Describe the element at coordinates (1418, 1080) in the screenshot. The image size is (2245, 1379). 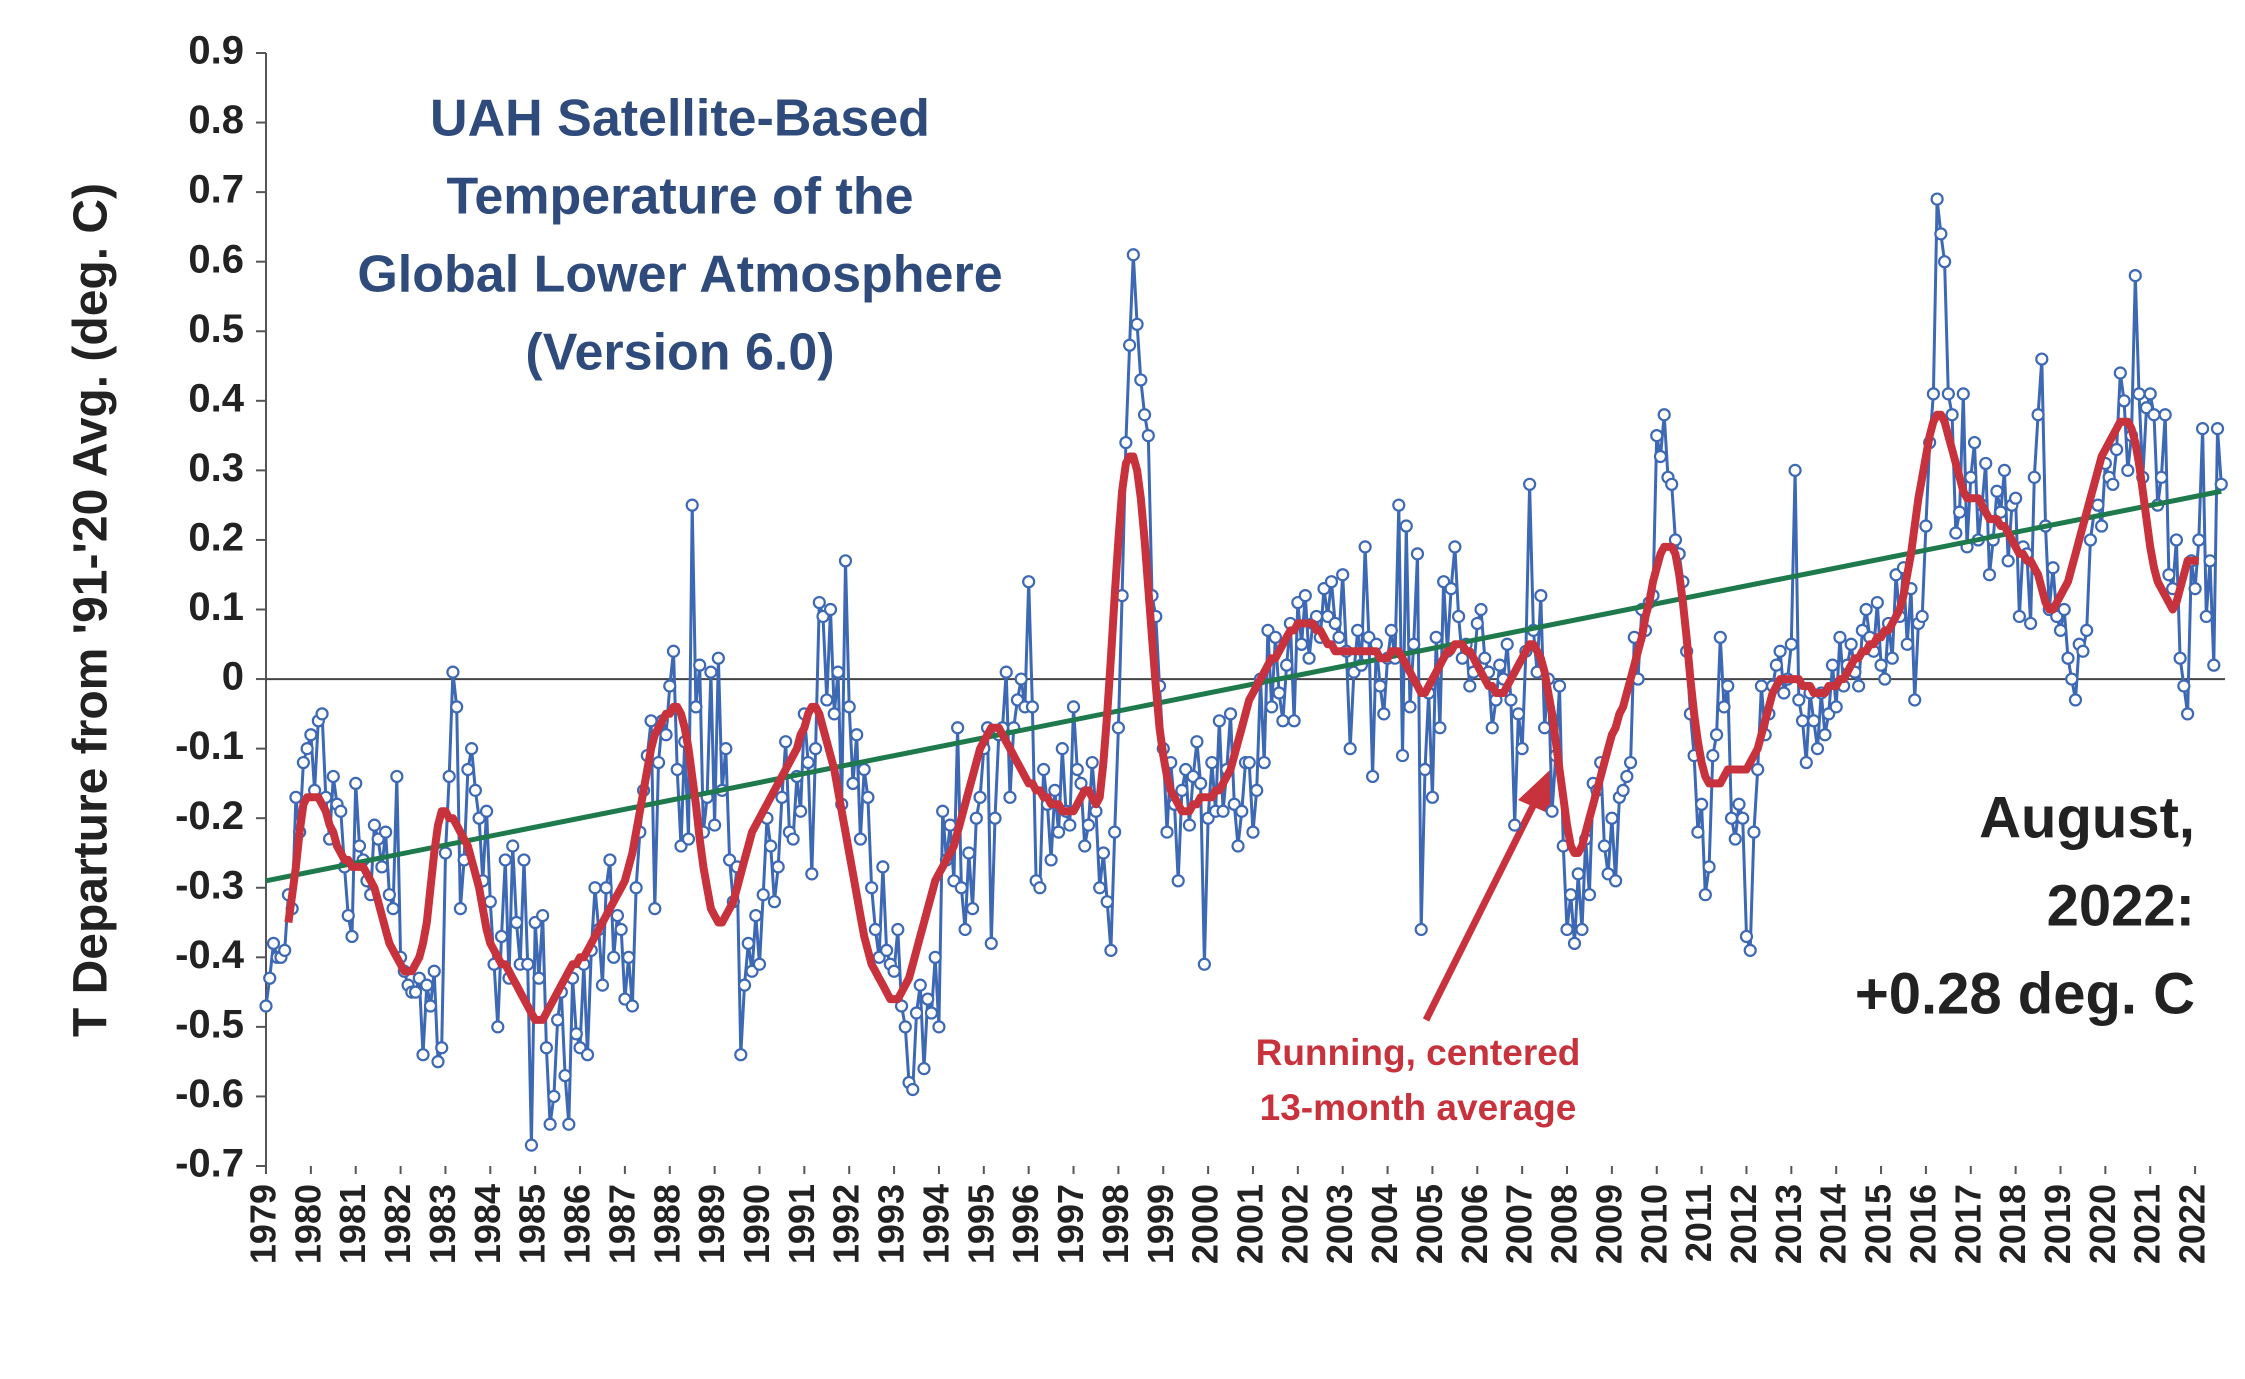
I see `average-annotation: Running, centered 13-month average` at that location.